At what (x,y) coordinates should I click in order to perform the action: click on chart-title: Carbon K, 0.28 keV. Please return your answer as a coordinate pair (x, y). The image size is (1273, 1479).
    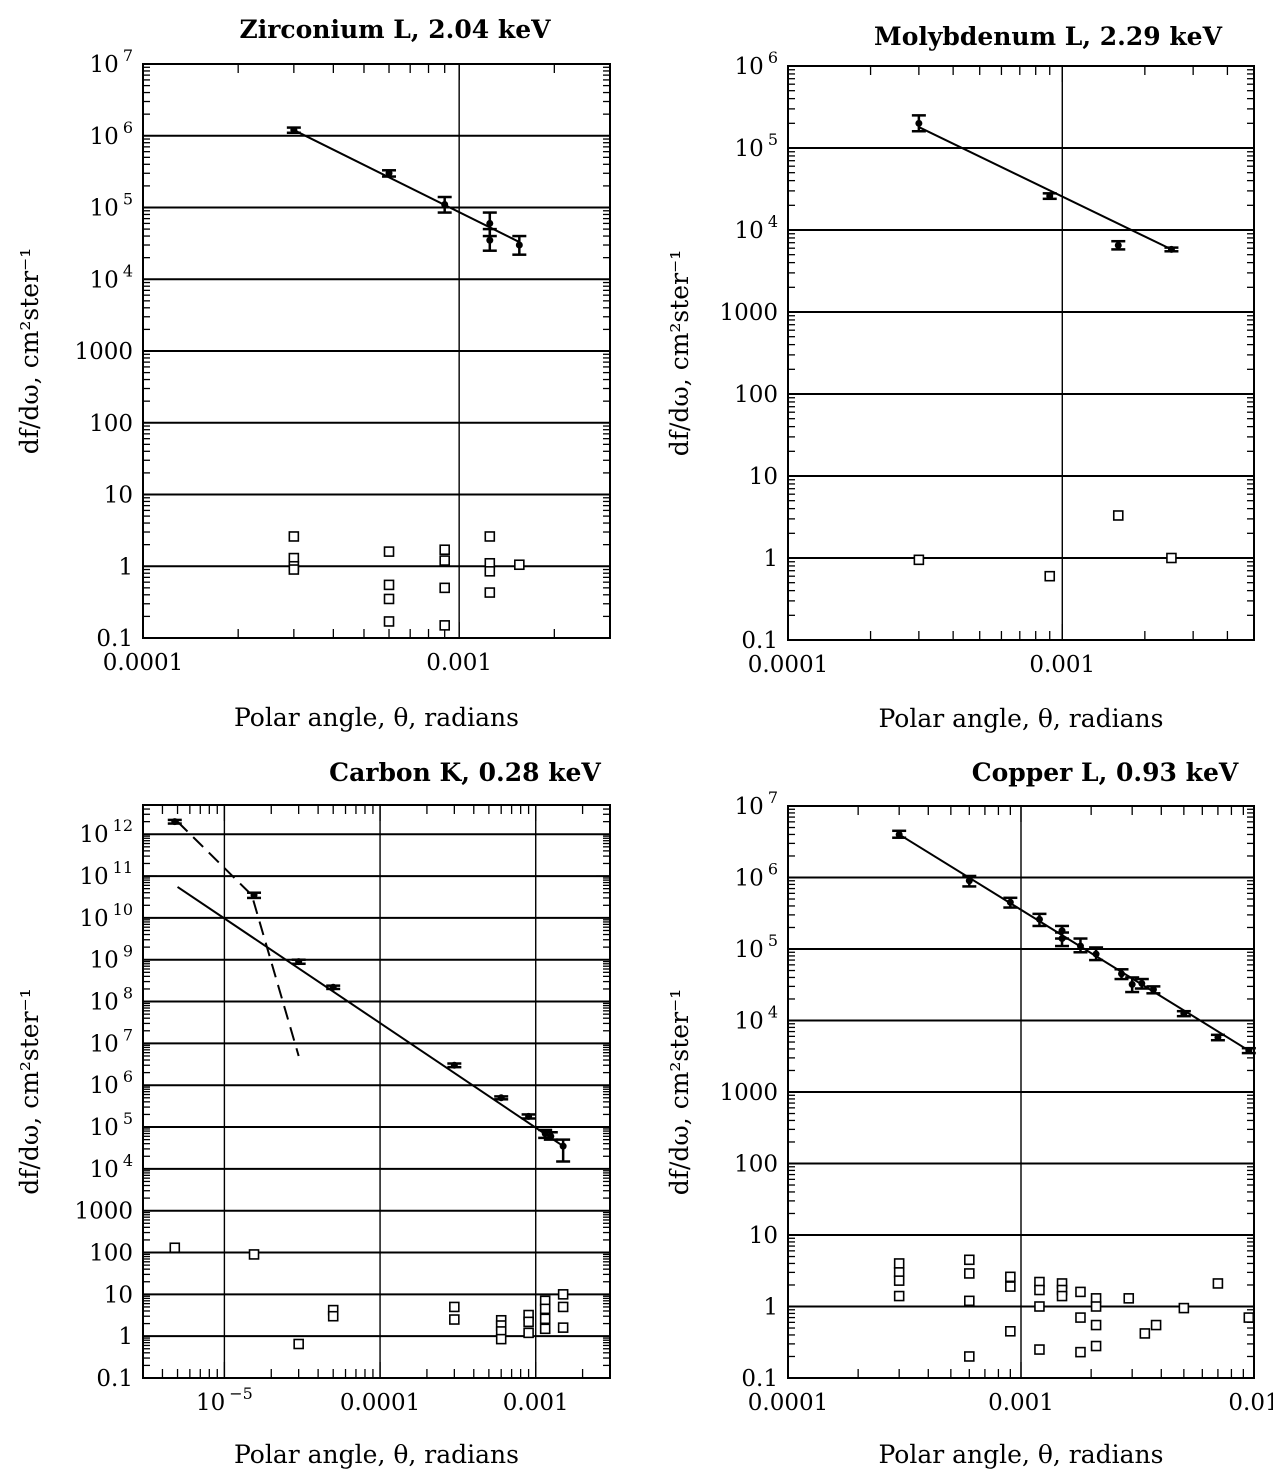
    Looking at the image, I should click on (465, 772).